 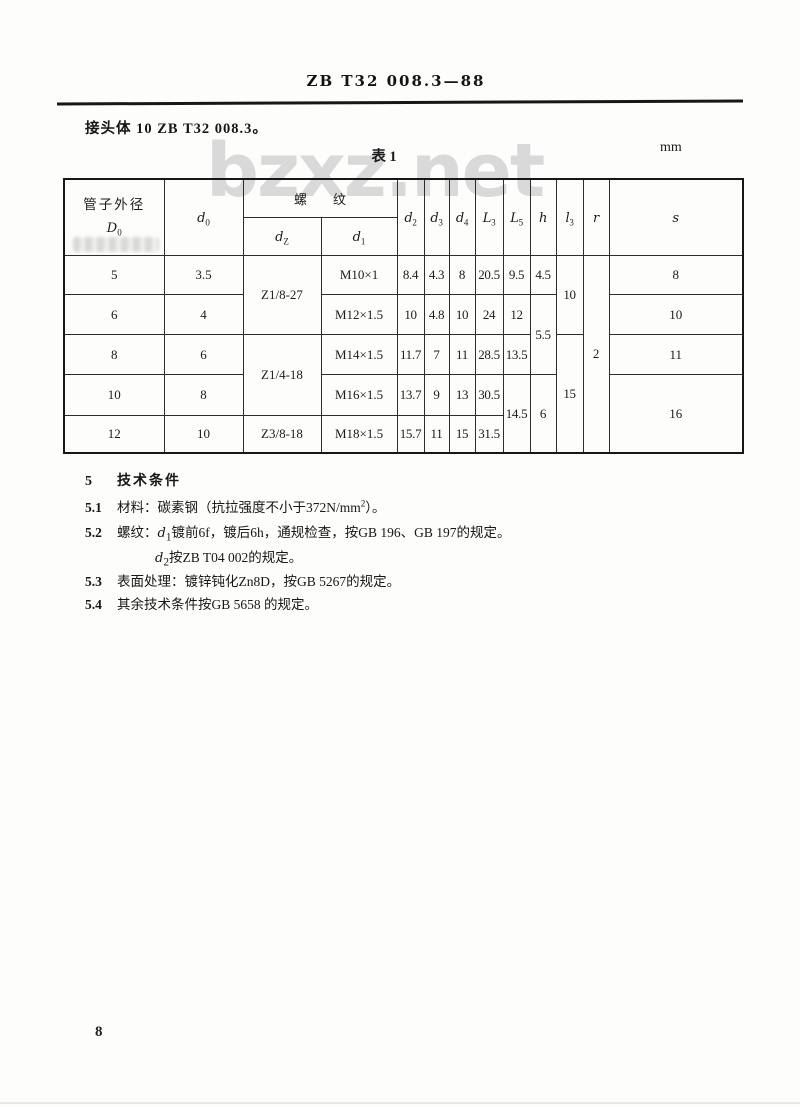 I want to click on cell-d3: 11, so click(x=436, y=434).